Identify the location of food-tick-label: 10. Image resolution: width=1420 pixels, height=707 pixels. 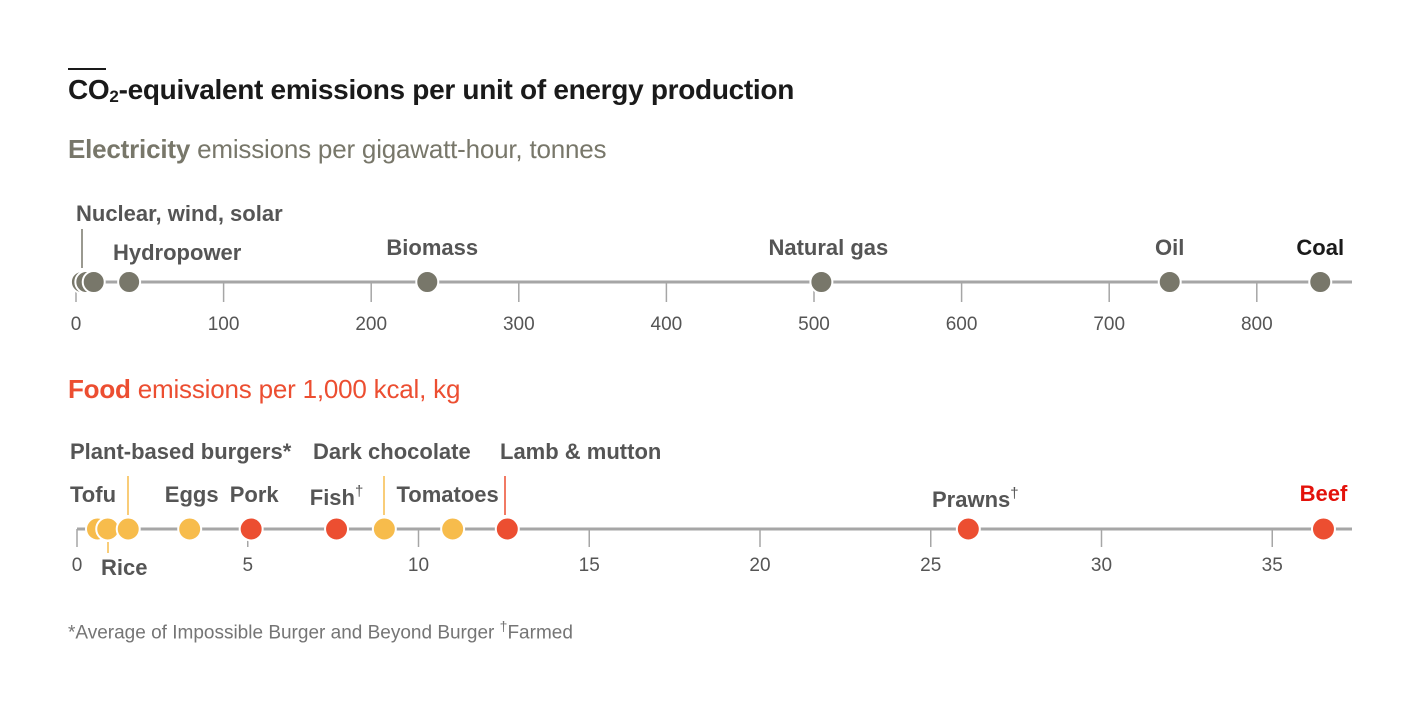
(418, 565).